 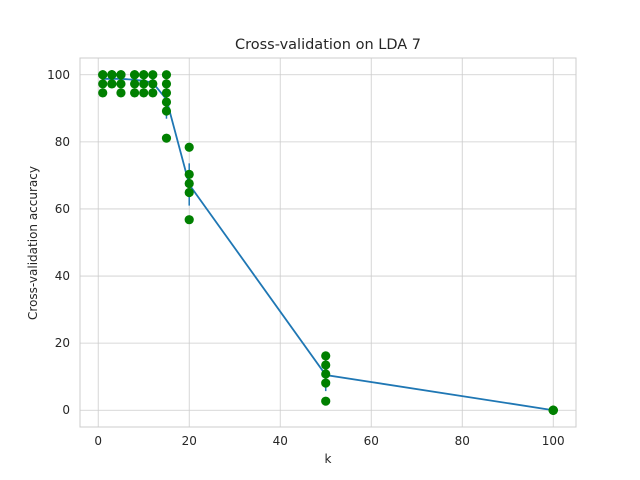 I want to click on x-tick-label: 0, so click(x=98, y=441).